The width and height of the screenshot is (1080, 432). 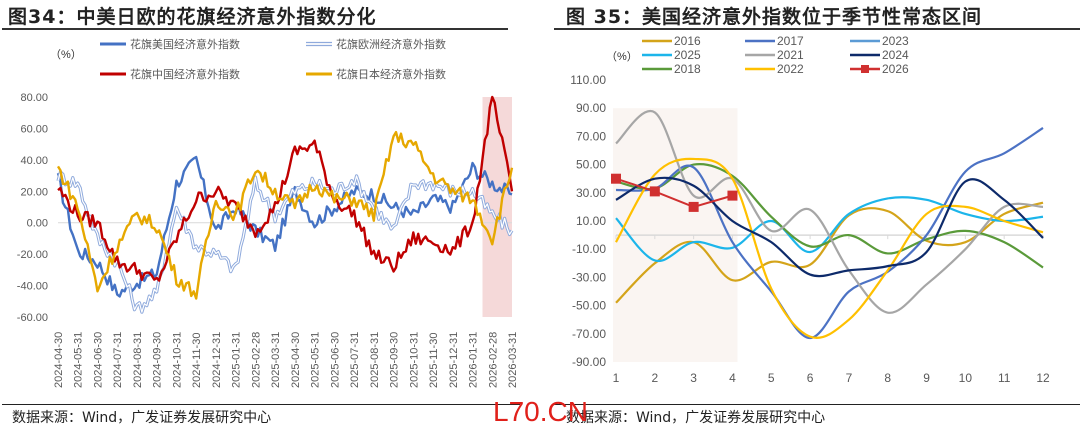 I want to click on y-tick-label: 80.00, so click(x=34, y=98).